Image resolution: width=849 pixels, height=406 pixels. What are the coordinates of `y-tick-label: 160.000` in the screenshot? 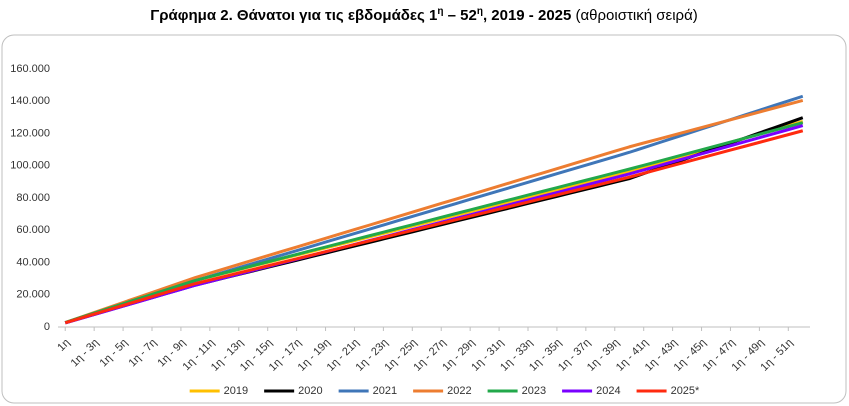 It's located at (30, 69).